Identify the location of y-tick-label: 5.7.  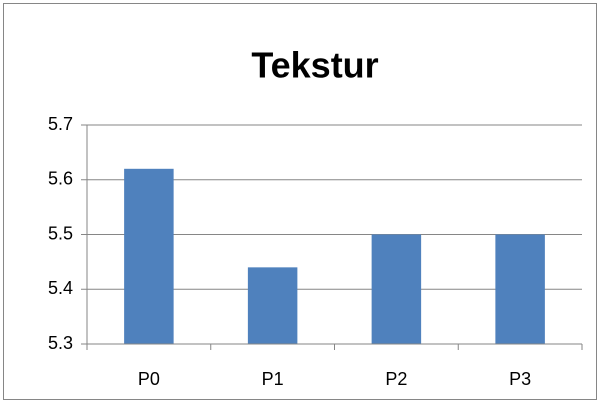
(60, 124).